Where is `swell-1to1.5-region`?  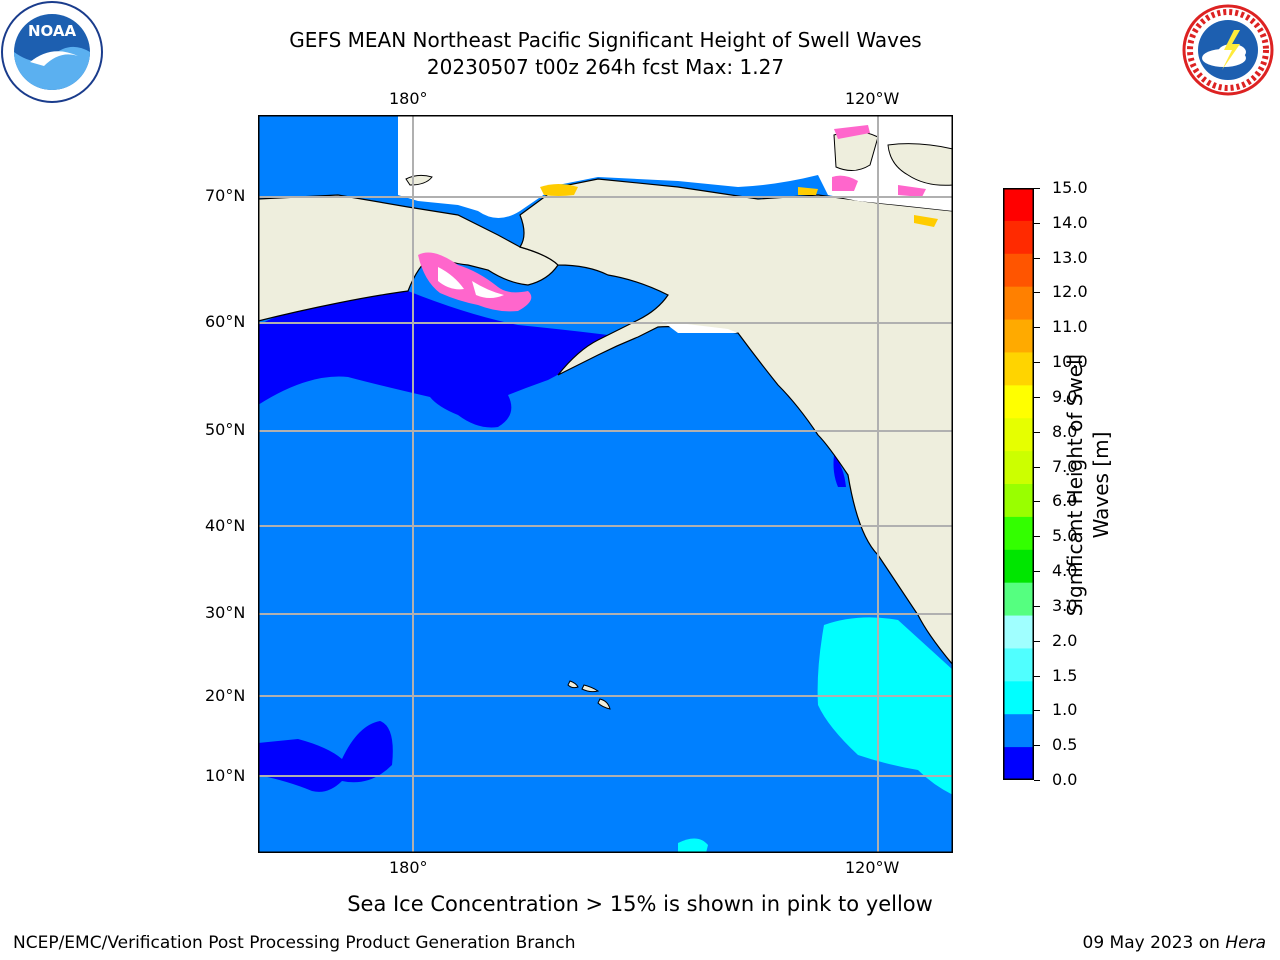
swell-1to1.5-region is located at coordinates (885, 706).